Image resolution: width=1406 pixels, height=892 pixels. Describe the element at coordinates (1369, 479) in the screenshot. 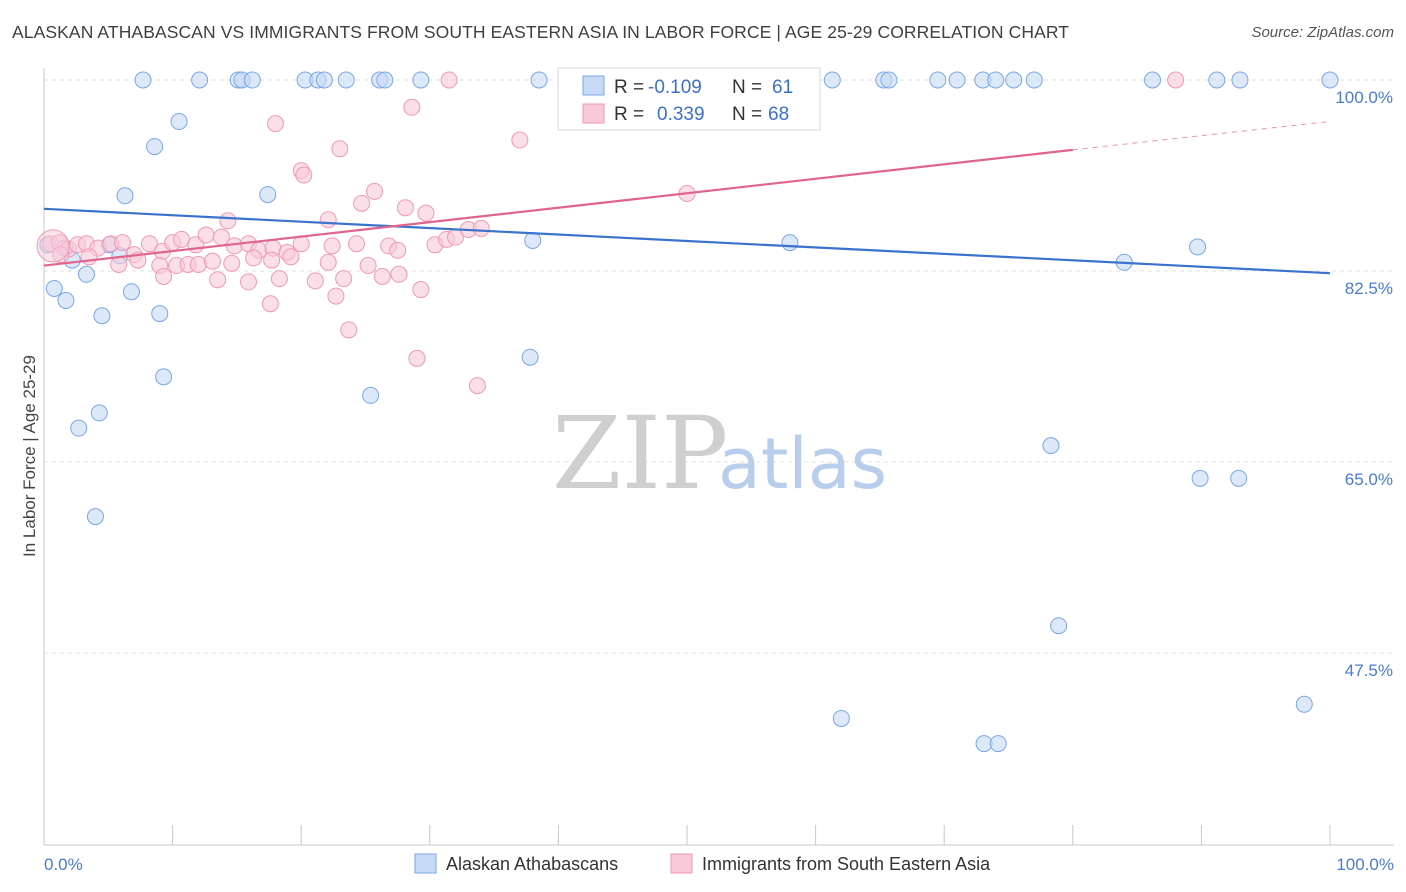

I see `y-tick-label-2: 65.0%` at that location.